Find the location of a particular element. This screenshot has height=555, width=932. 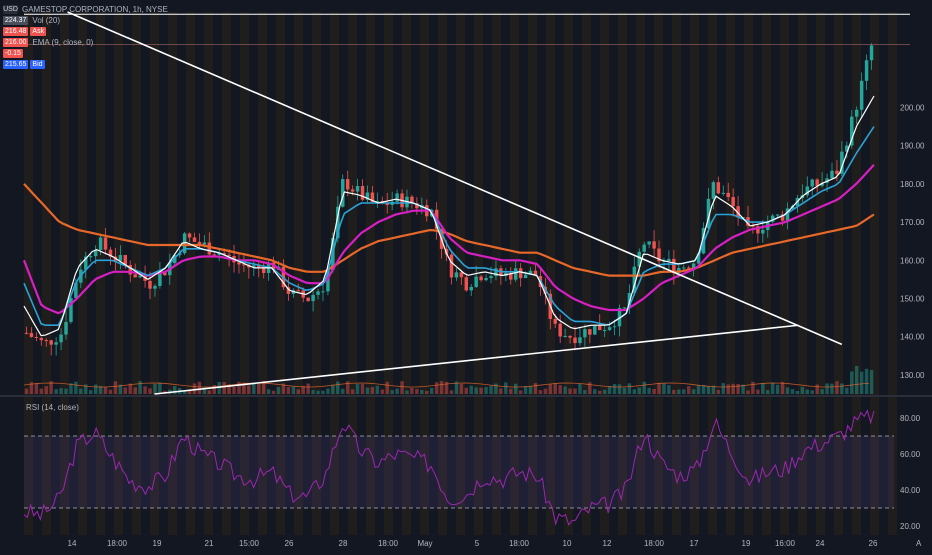

time-axis-label: 12 is located at coordinates (607, 543).